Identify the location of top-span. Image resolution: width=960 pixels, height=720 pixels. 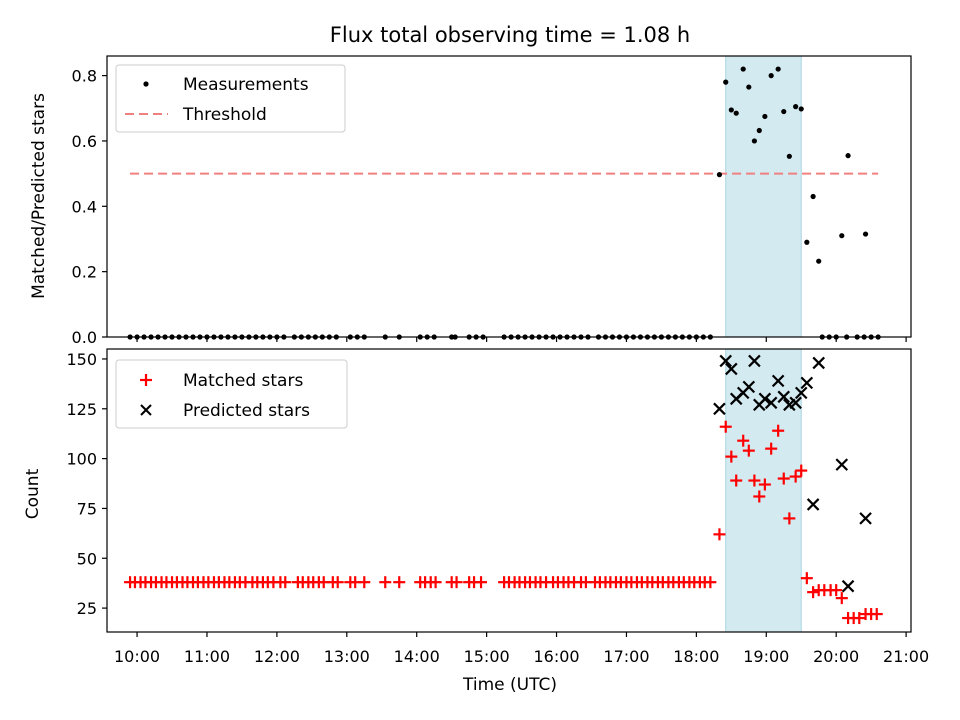
(763, 196).